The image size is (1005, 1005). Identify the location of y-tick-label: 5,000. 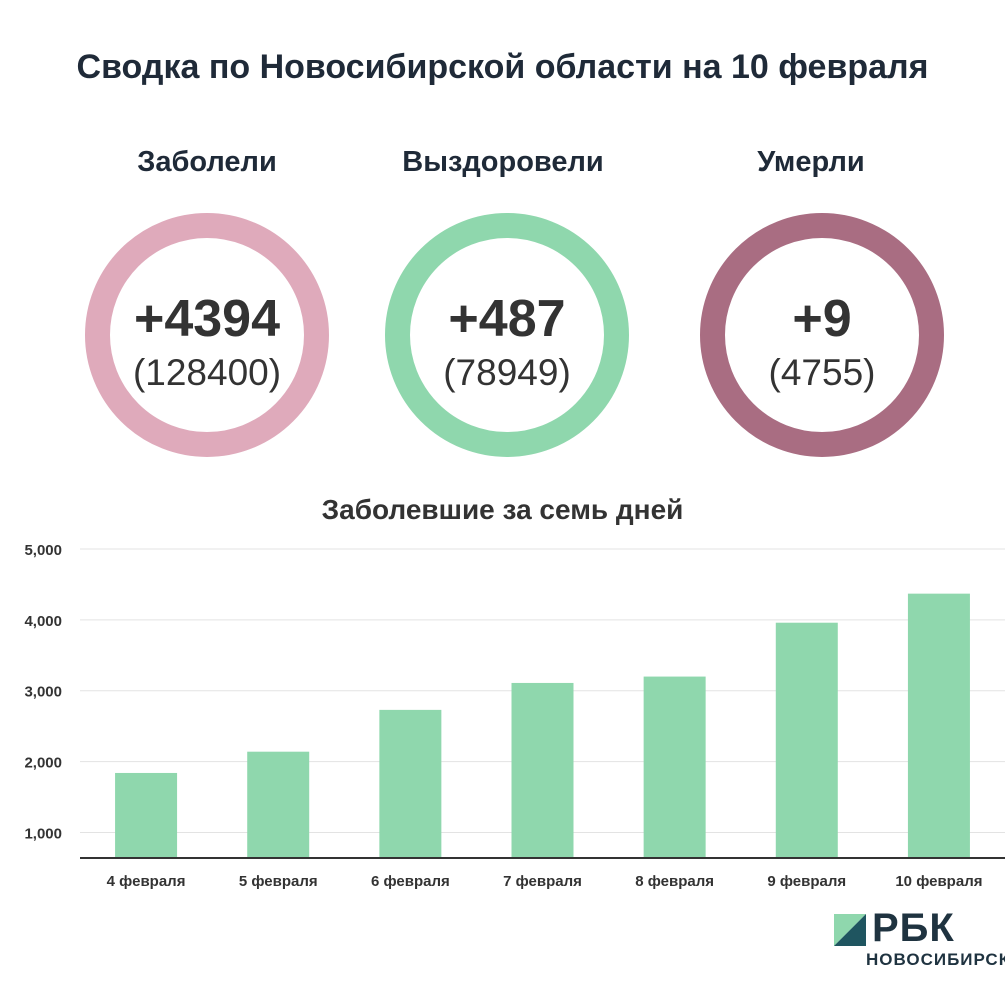
(43, 550).